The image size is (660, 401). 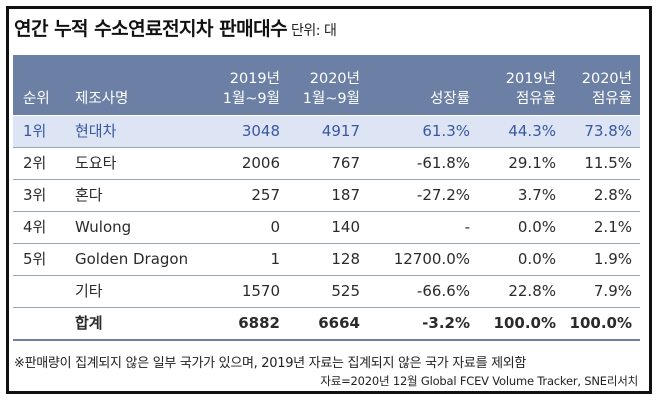 What do you see at coordinates (446, 323) in the screenshot?
I see `cell-growth: -3.2%` at bounding box center [446, 323].